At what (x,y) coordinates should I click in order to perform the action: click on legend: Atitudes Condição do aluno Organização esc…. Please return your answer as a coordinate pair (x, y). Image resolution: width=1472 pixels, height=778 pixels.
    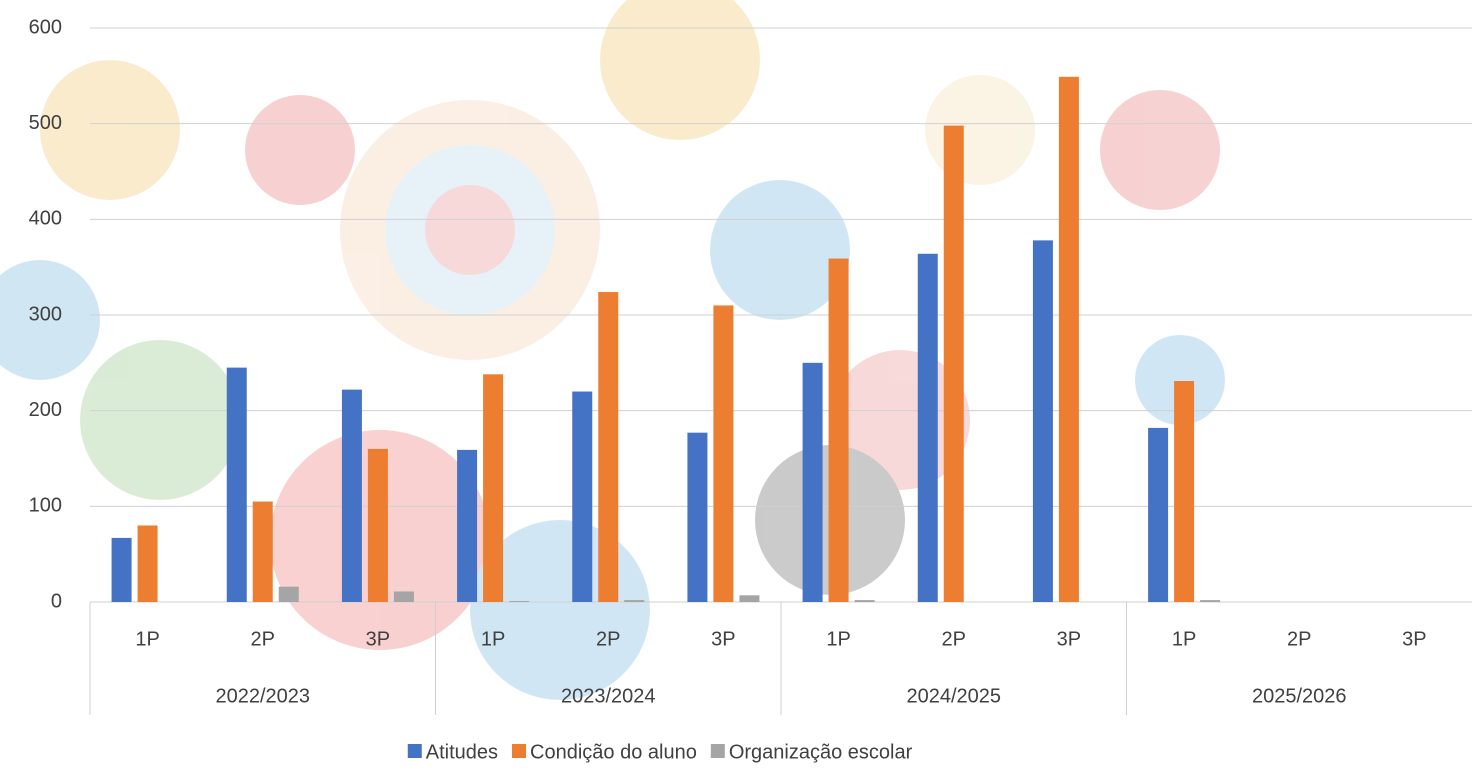
    Looking at the image, I should click on (660, 752).